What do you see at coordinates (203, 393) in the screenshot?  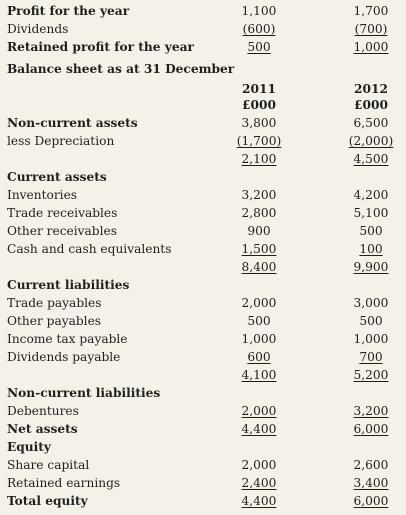 I see `noncurrent-liabilities-title-row: Non-current liabilities` at bounding box center [203, 393].